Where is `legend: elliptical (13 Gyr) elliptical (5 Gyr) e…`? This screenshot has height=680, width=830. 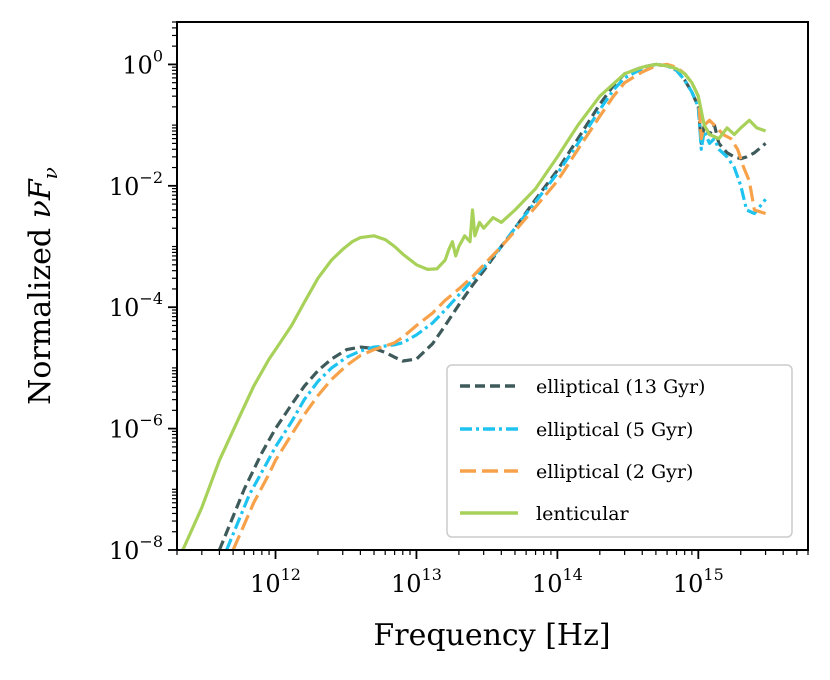 legend: elliptical (13 Gyr) elliptical (5 Gyr) e… is located at coordinates (619, 451).